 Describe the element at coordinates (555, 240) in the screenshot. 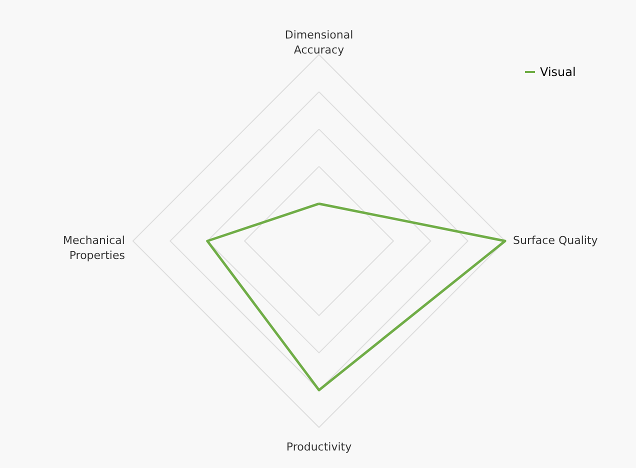

I see `spoke-label: Surface Quality` at that location.